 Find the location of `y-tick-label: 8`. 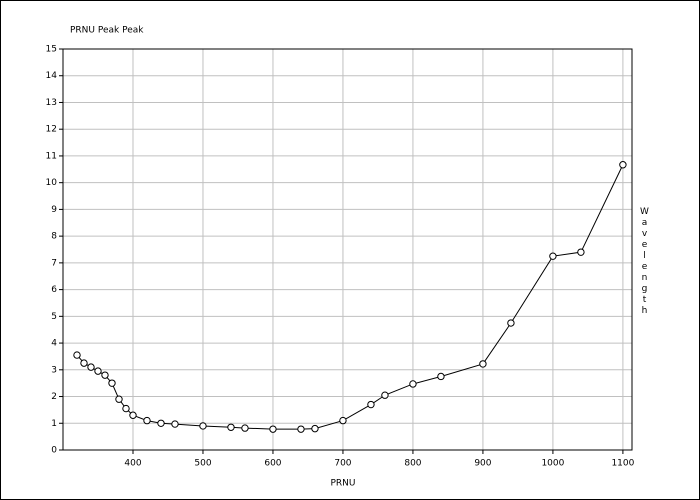

y-tick-label: 8 is located at coordinates (54, 237).